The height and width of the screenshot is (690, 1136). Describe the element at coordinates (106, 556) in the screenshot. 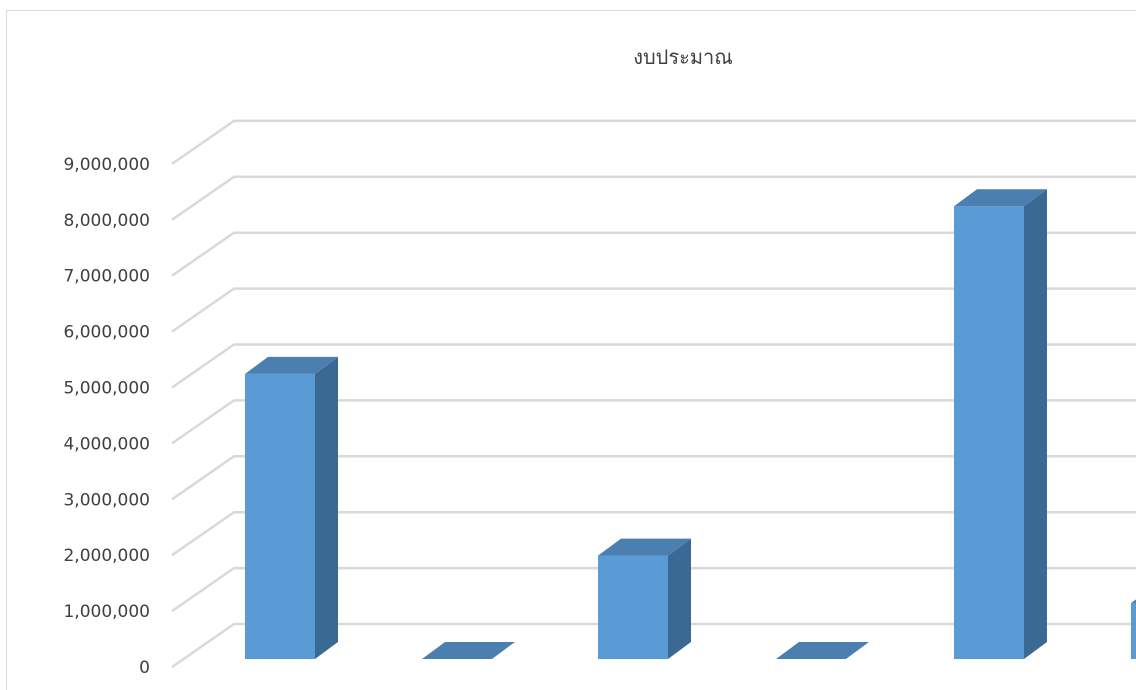

I see `y-tick-label: 2,000,000` at that location.